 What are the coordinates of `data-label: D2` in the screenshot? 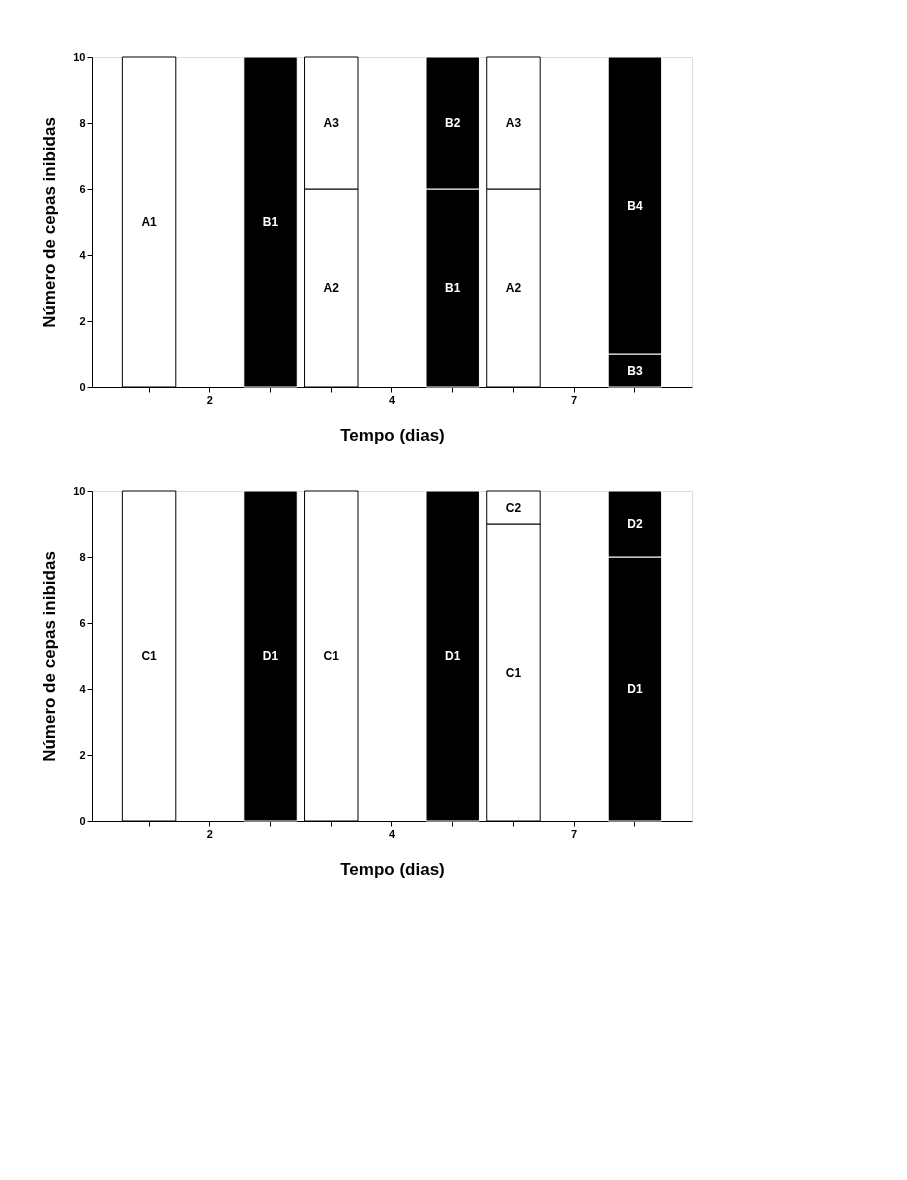 It's located at (635, 524).